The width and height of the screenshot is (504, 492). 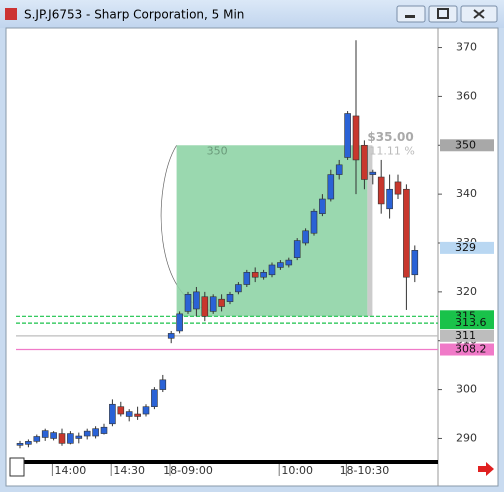 What do you see at coordinates (466, 95) in the screenshot?
I see `y-tick-label: 360` at bounding box center [466, 95].